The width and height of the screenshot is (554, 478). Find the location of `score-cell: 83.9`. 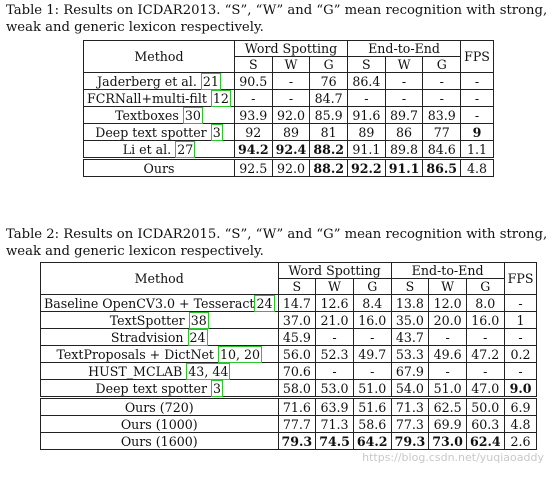

score-cell: 83.9 is located at coordinates (442, 115).